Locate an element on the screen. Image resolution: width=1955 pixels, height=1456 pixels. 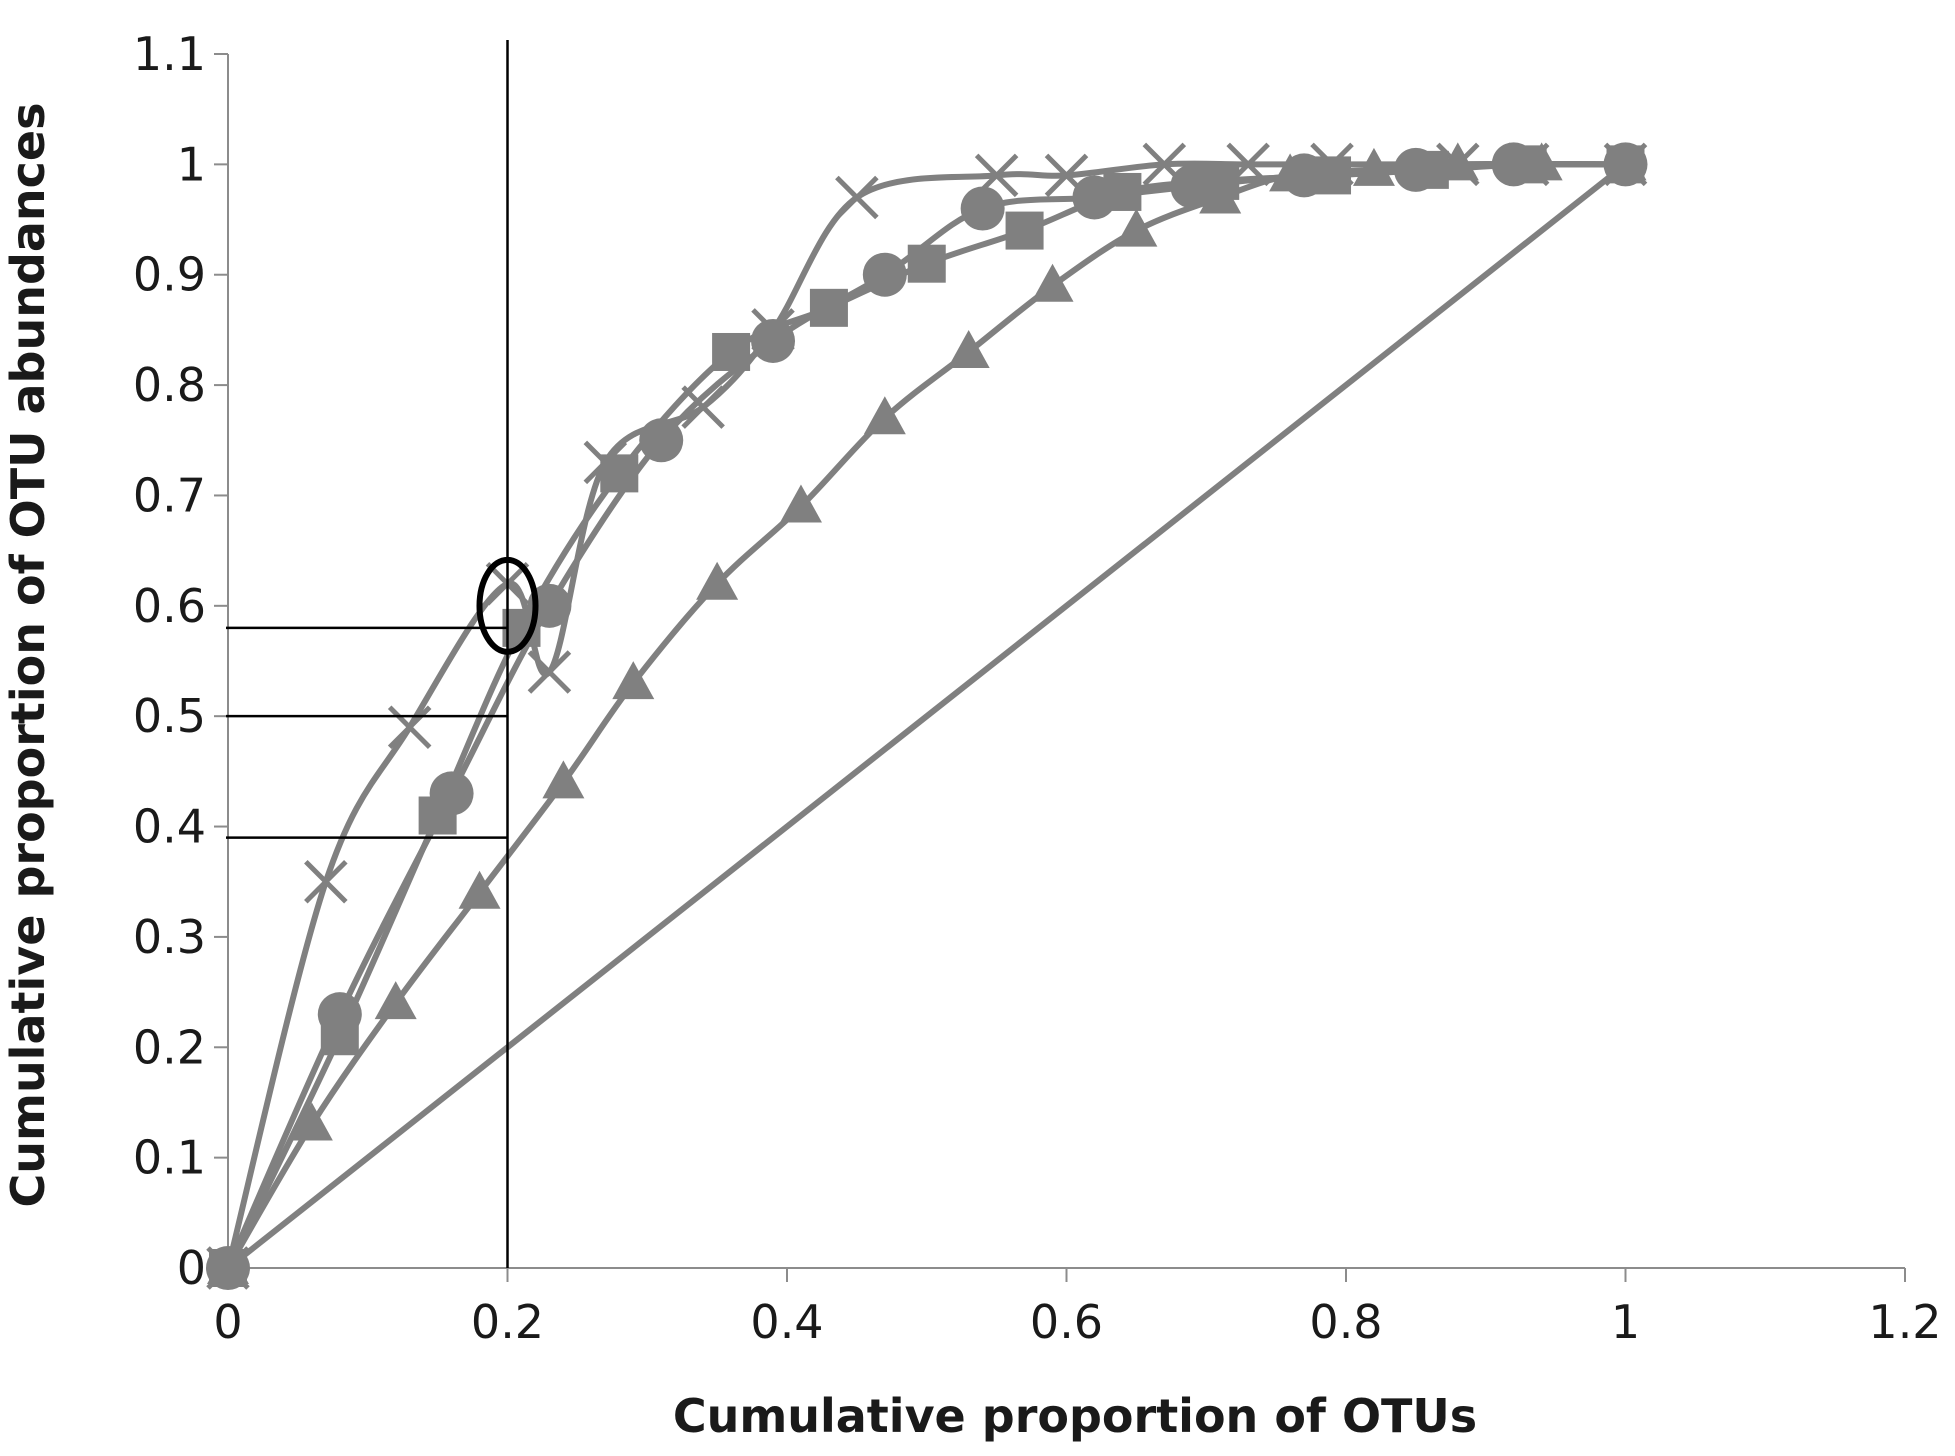
y-tick-label: 0.4 is located at coordinates (169, 827).